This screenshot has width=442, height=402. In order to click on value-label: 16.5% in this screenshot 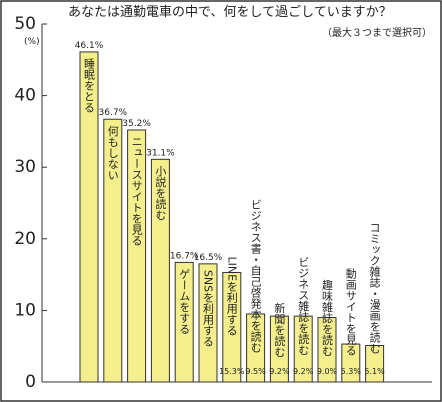, I will do `click(208, 258)`.